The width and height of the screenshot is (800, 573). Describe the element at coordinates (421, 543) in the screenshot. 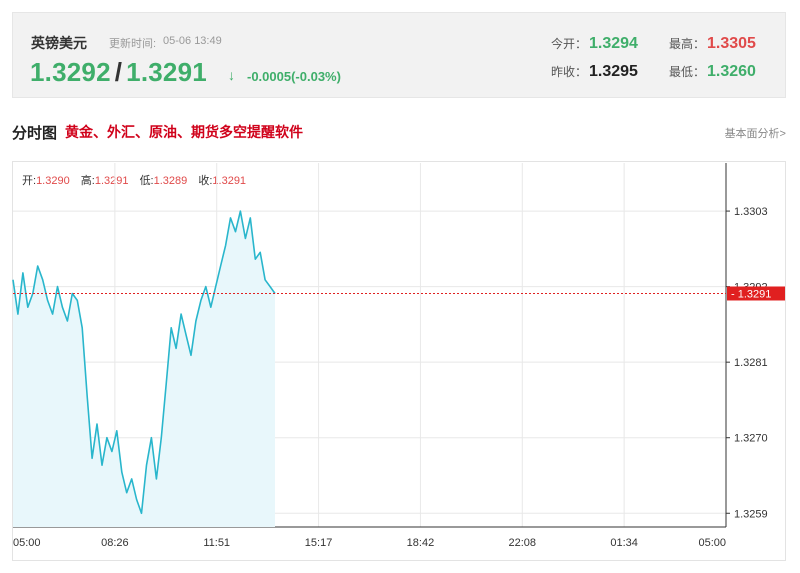

I see `x-tick-label: 18:42` at that location.